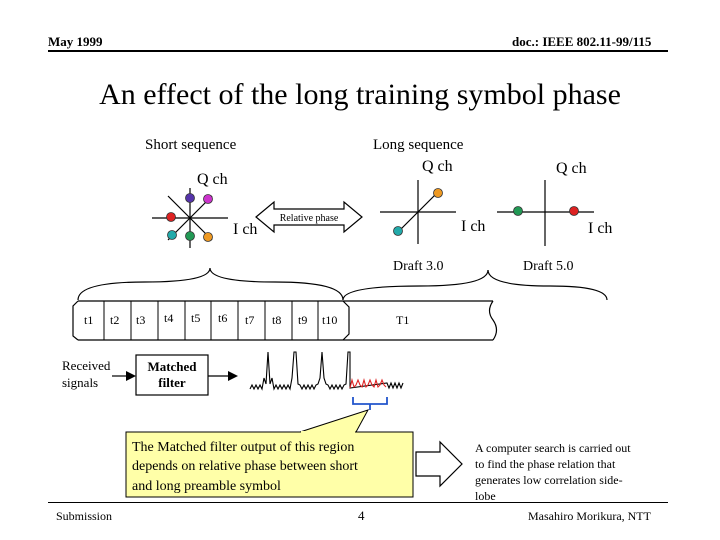 This screenshot has height=540, width=720. What do you see at coordinates (485, 496) in the screenshot?
I see `search-note-line: lobe` at bounding box center [485, 496].